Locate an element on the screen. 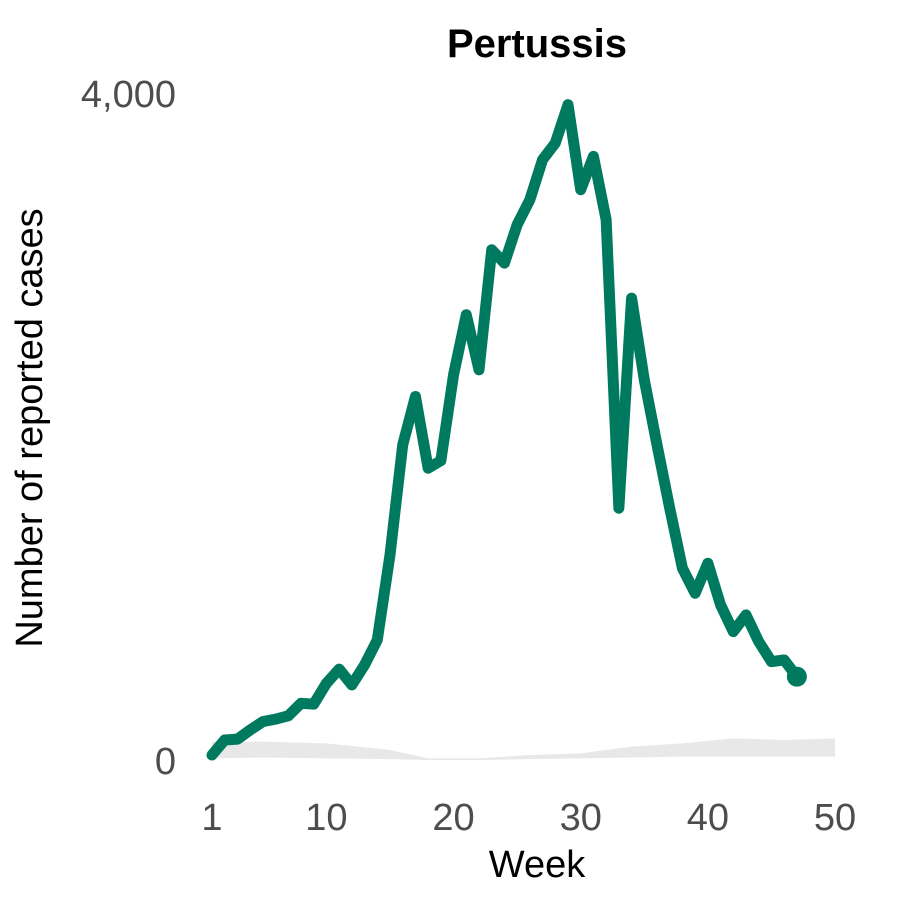  x-tick-label: 30 is located at coordinates (581, 818).